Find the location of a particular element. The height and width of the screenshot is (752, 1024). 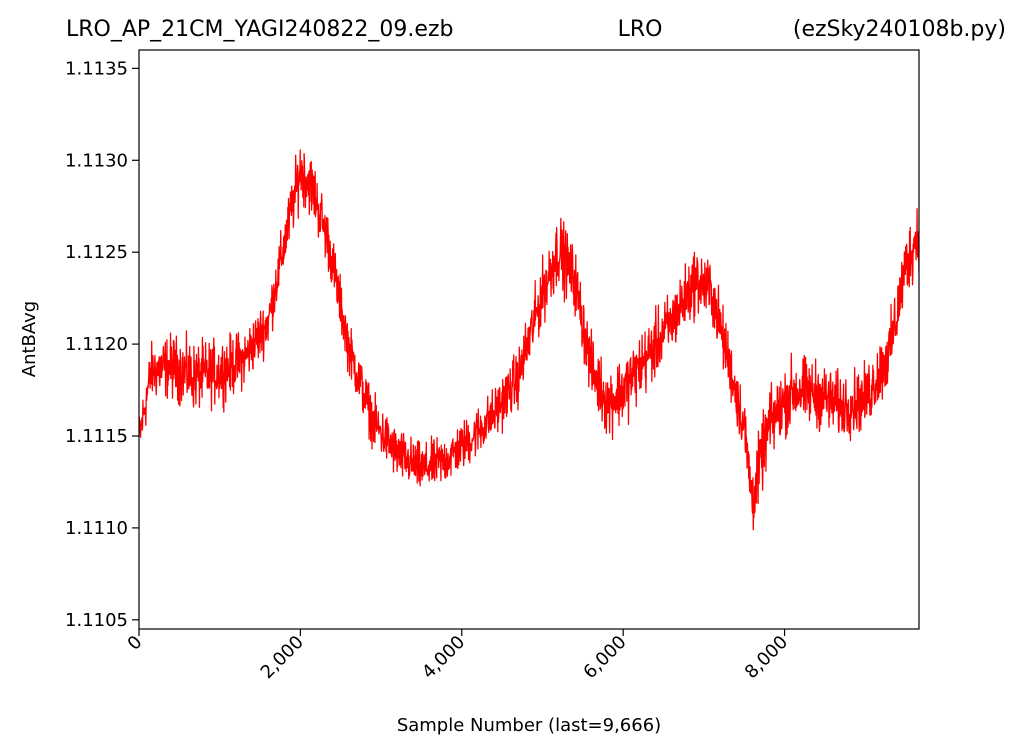

x-tick-label: 0 is located at coordinates (135, 643).